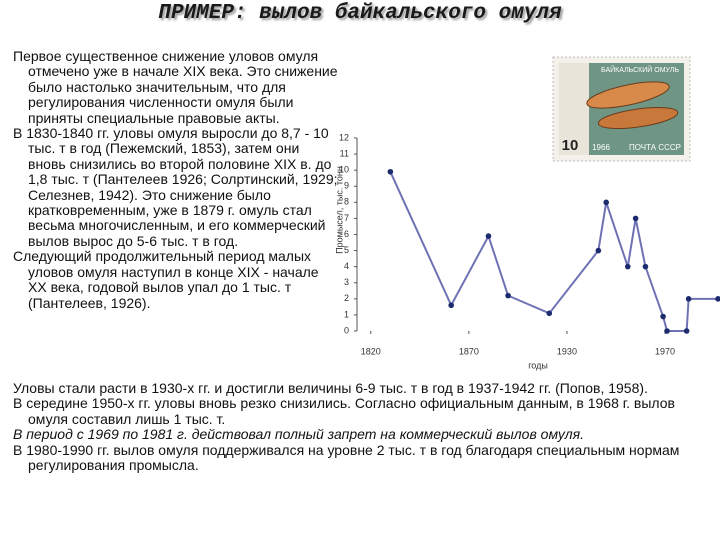 The image size is (720, 540). Describe the element at coordinates (346, 298) in the screenshot. I see `y-tick-label: 2` at that location.